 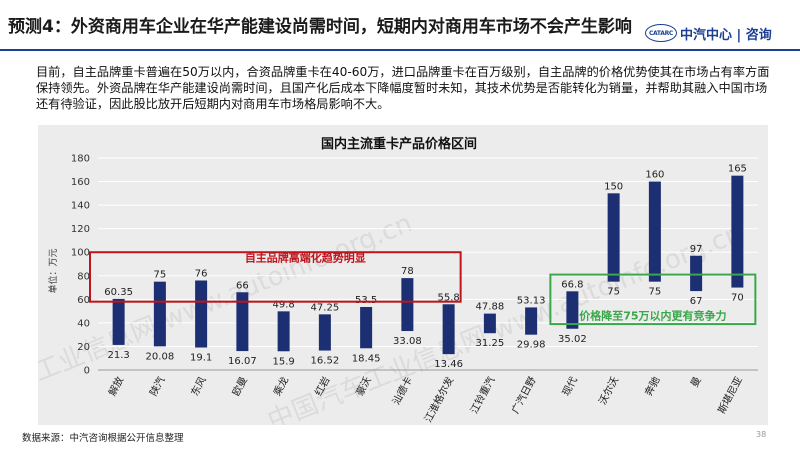 I want to click on bar-豪沃, so click(x=366, y=327).